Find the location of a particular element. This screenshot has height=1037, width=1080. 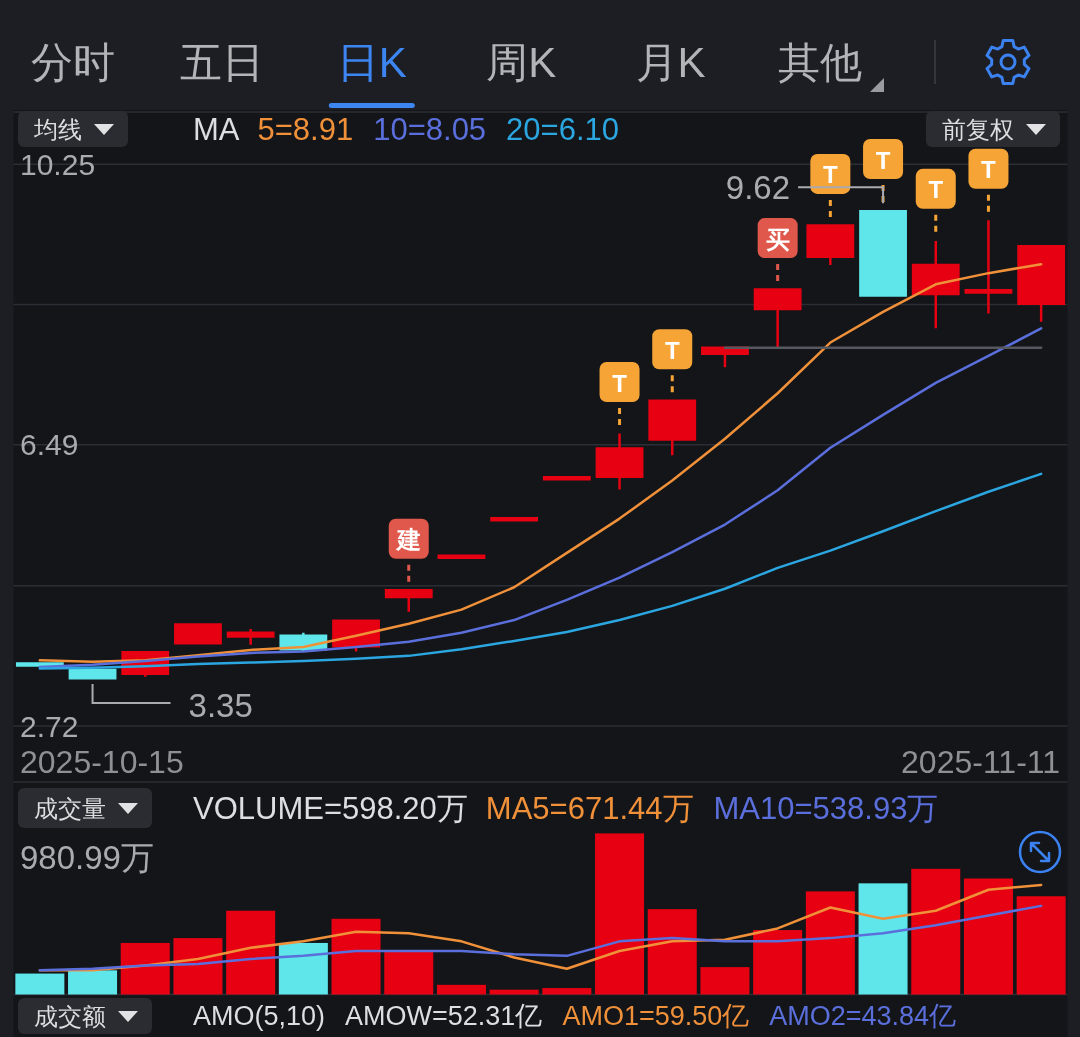

series-name-label: MA10=538.93万 is located at coordinates (826, 808).